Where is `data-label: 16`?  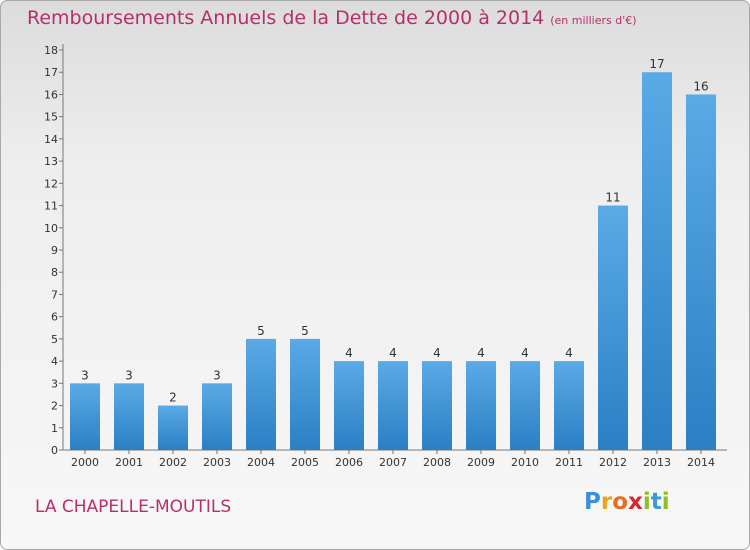 data-label: 16 is located at coordinates (700, 86).